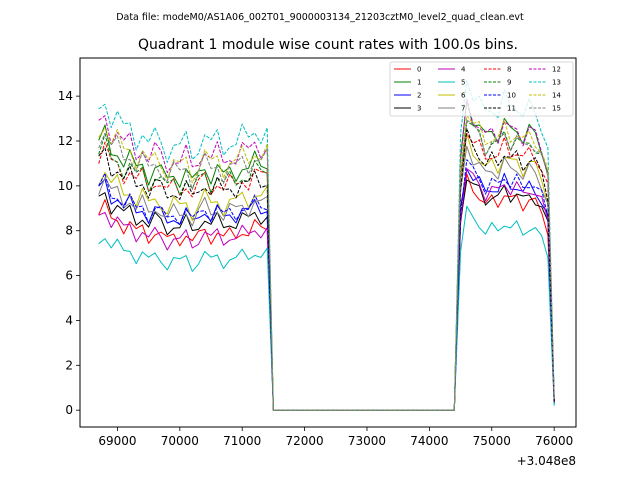 This screenshot has height=480, width=640. What do you see at coordinates (463, 70) in the screenshot?
I see `legend-label-4: 4` at bounding box center [463, 70].